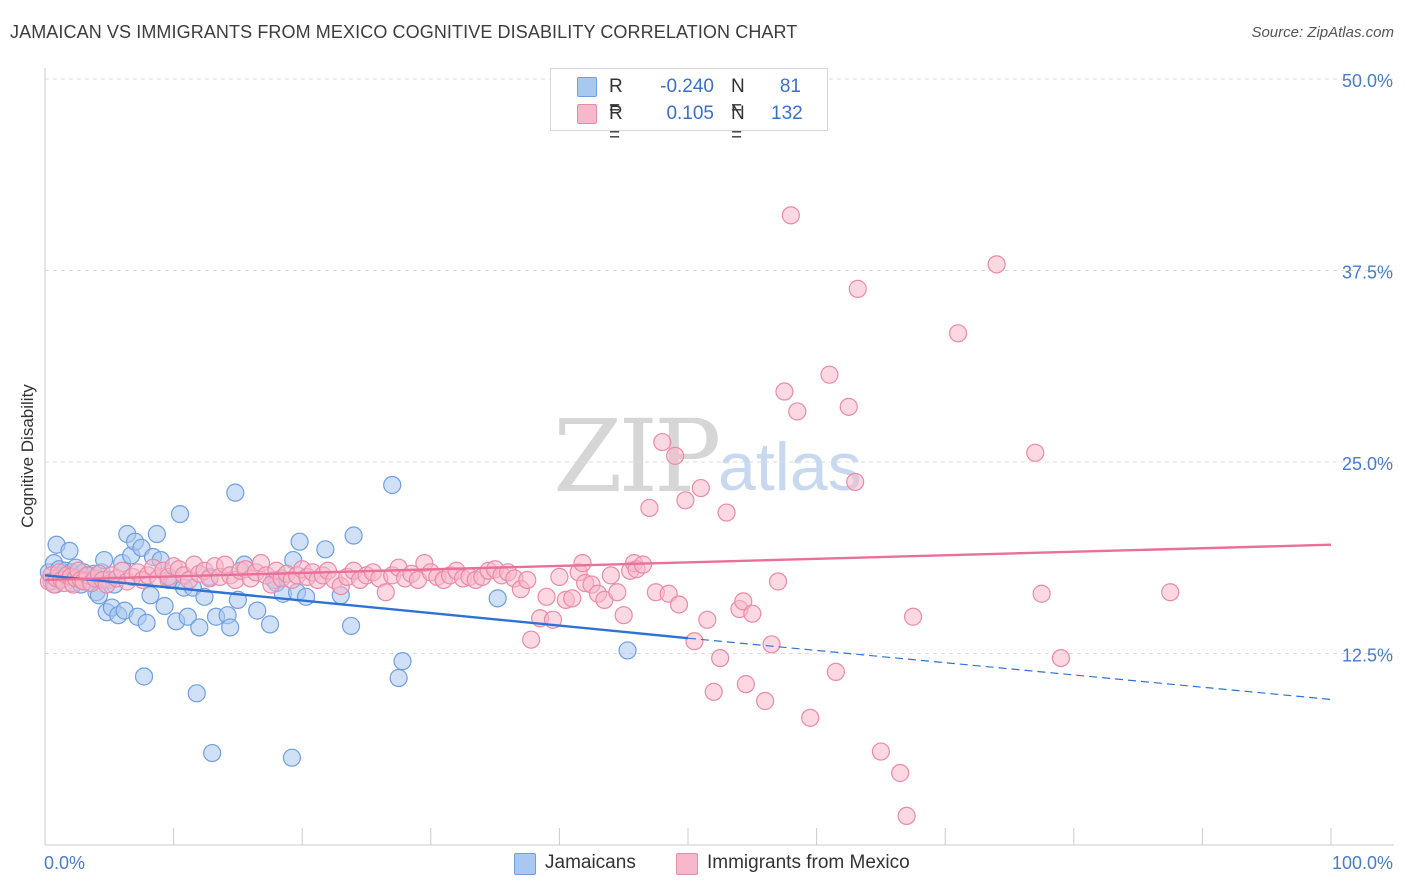 The image size is (1406, 892). Describe the element at coordinates (587, 114) in the screenshot. I see `legend-swatch-mexico` at that location.